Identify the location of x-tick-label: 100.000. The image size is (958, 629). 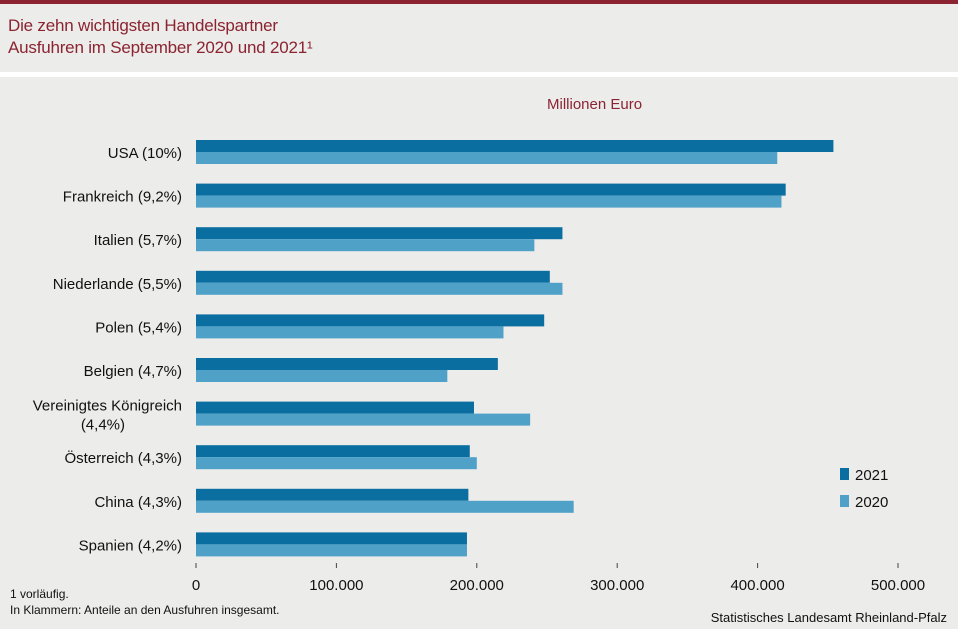
(336, 585).